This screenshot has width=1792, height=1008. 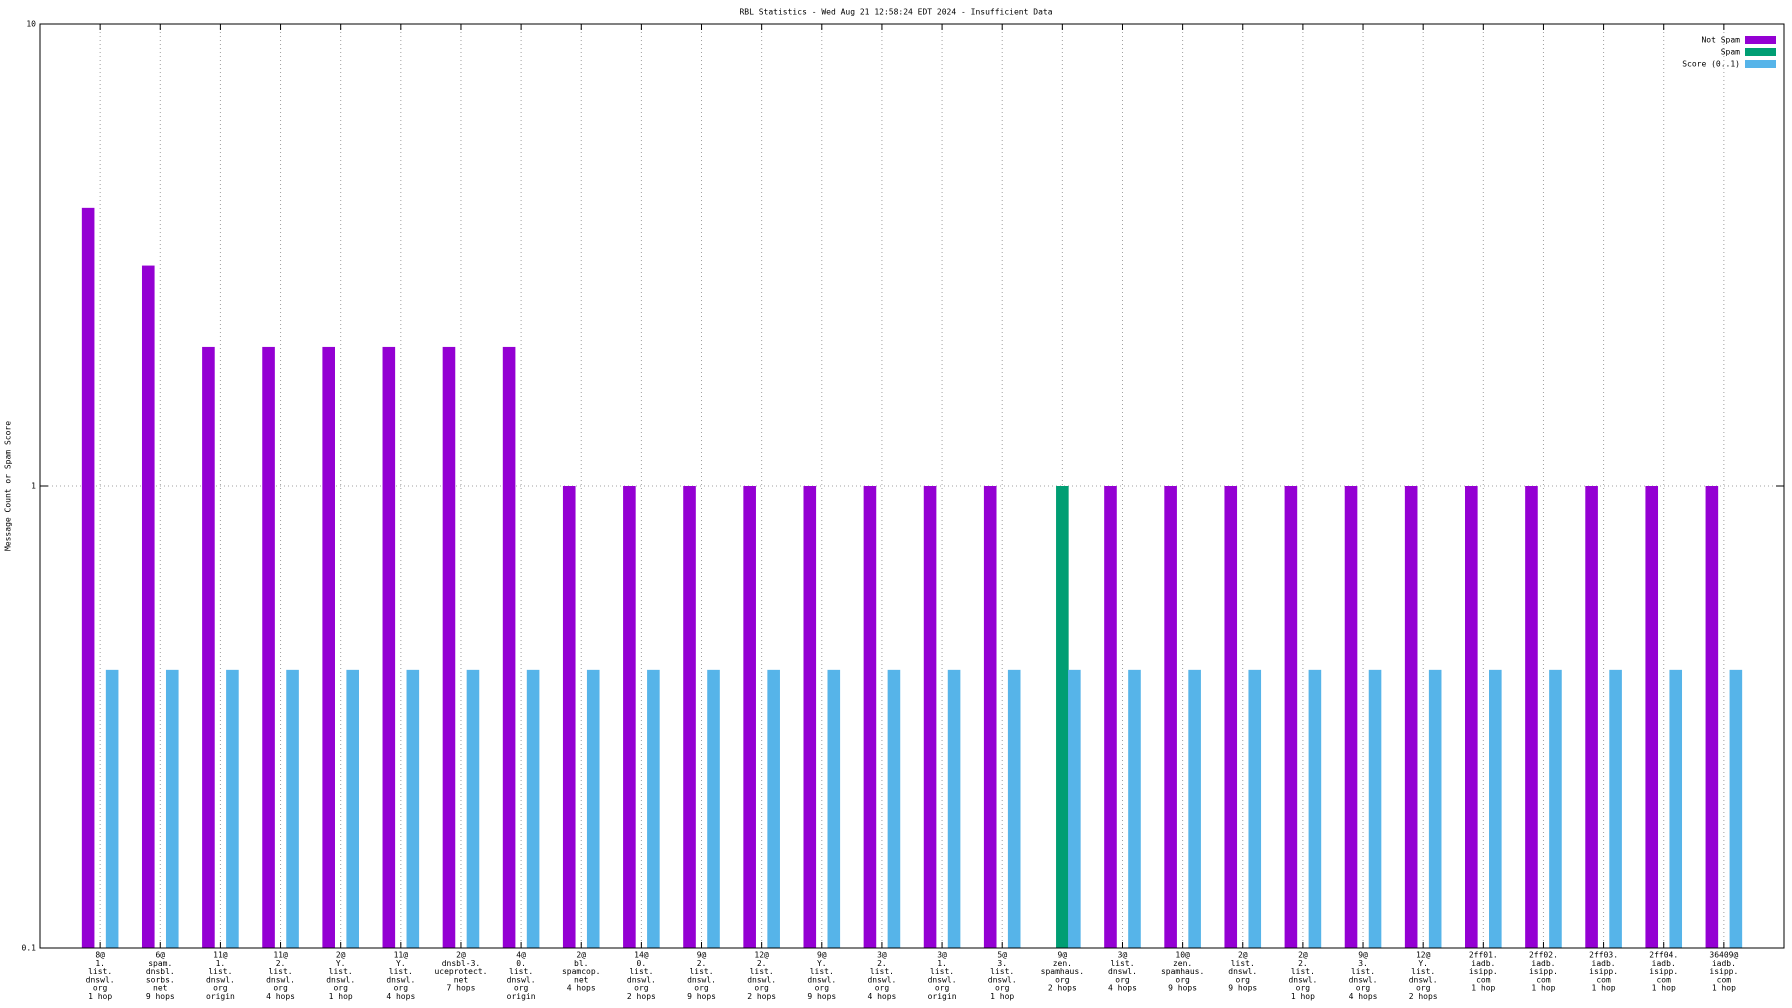 I want to click on x-tick-label: net, so click(x=461, y=979).